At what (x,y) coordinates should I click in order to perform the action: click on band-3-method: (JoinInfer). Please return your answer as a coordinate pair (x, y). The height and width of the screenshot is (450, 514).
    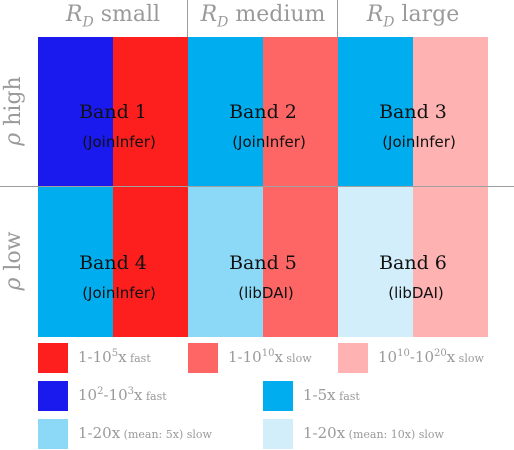
    Looking at the image, I should click on (419, 142).